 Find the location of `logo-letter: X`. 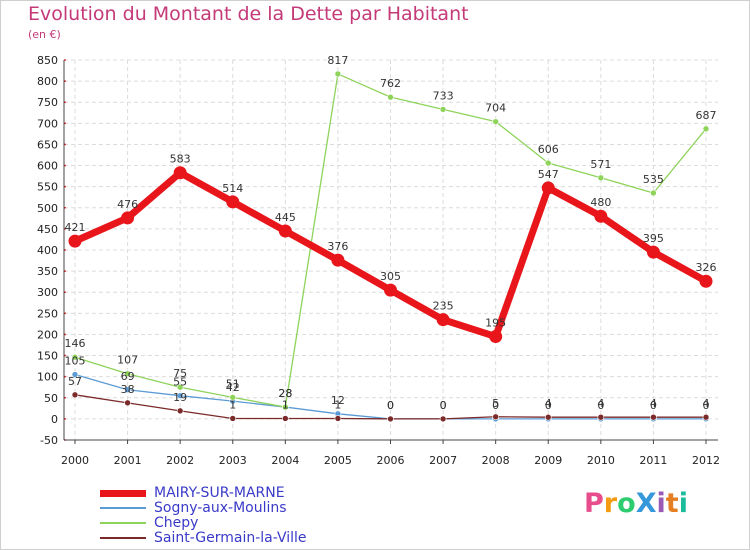

logo-letter: X is located at coordinates (646, 503).